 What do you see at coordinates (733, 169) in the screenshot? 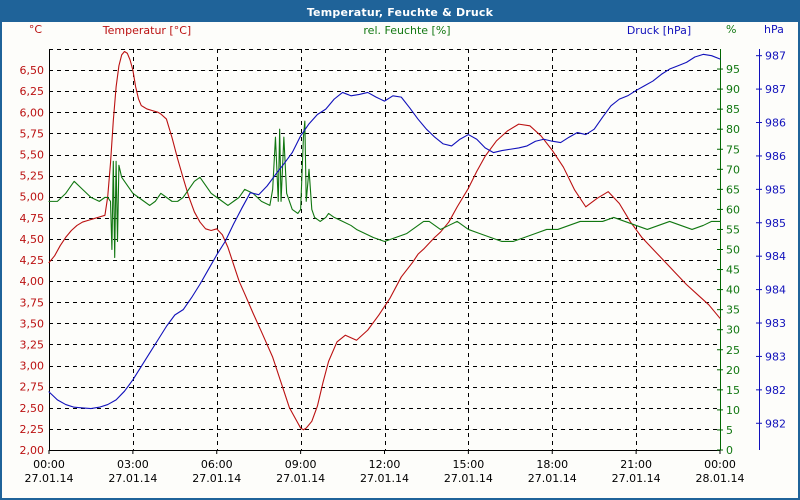
I see `humidity-axis-tick: 70` at bounding box center [733, 169].